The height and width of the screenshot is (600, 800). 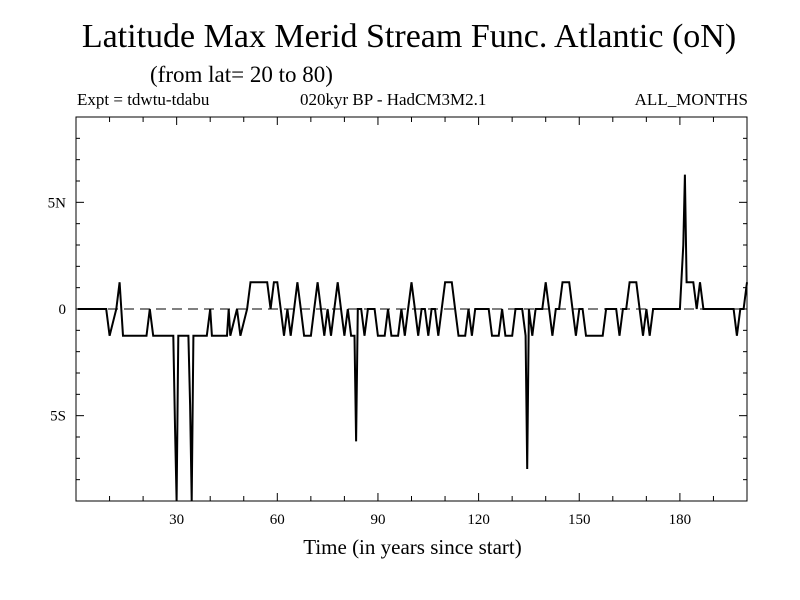 I want to click on x-tick-label: 150, so click(x=579, y=520).